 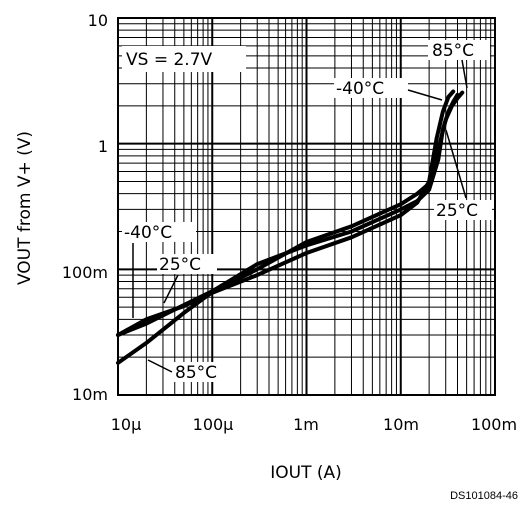 I want to click on x-tick-label: 10µ, so click(x=126, y=424).